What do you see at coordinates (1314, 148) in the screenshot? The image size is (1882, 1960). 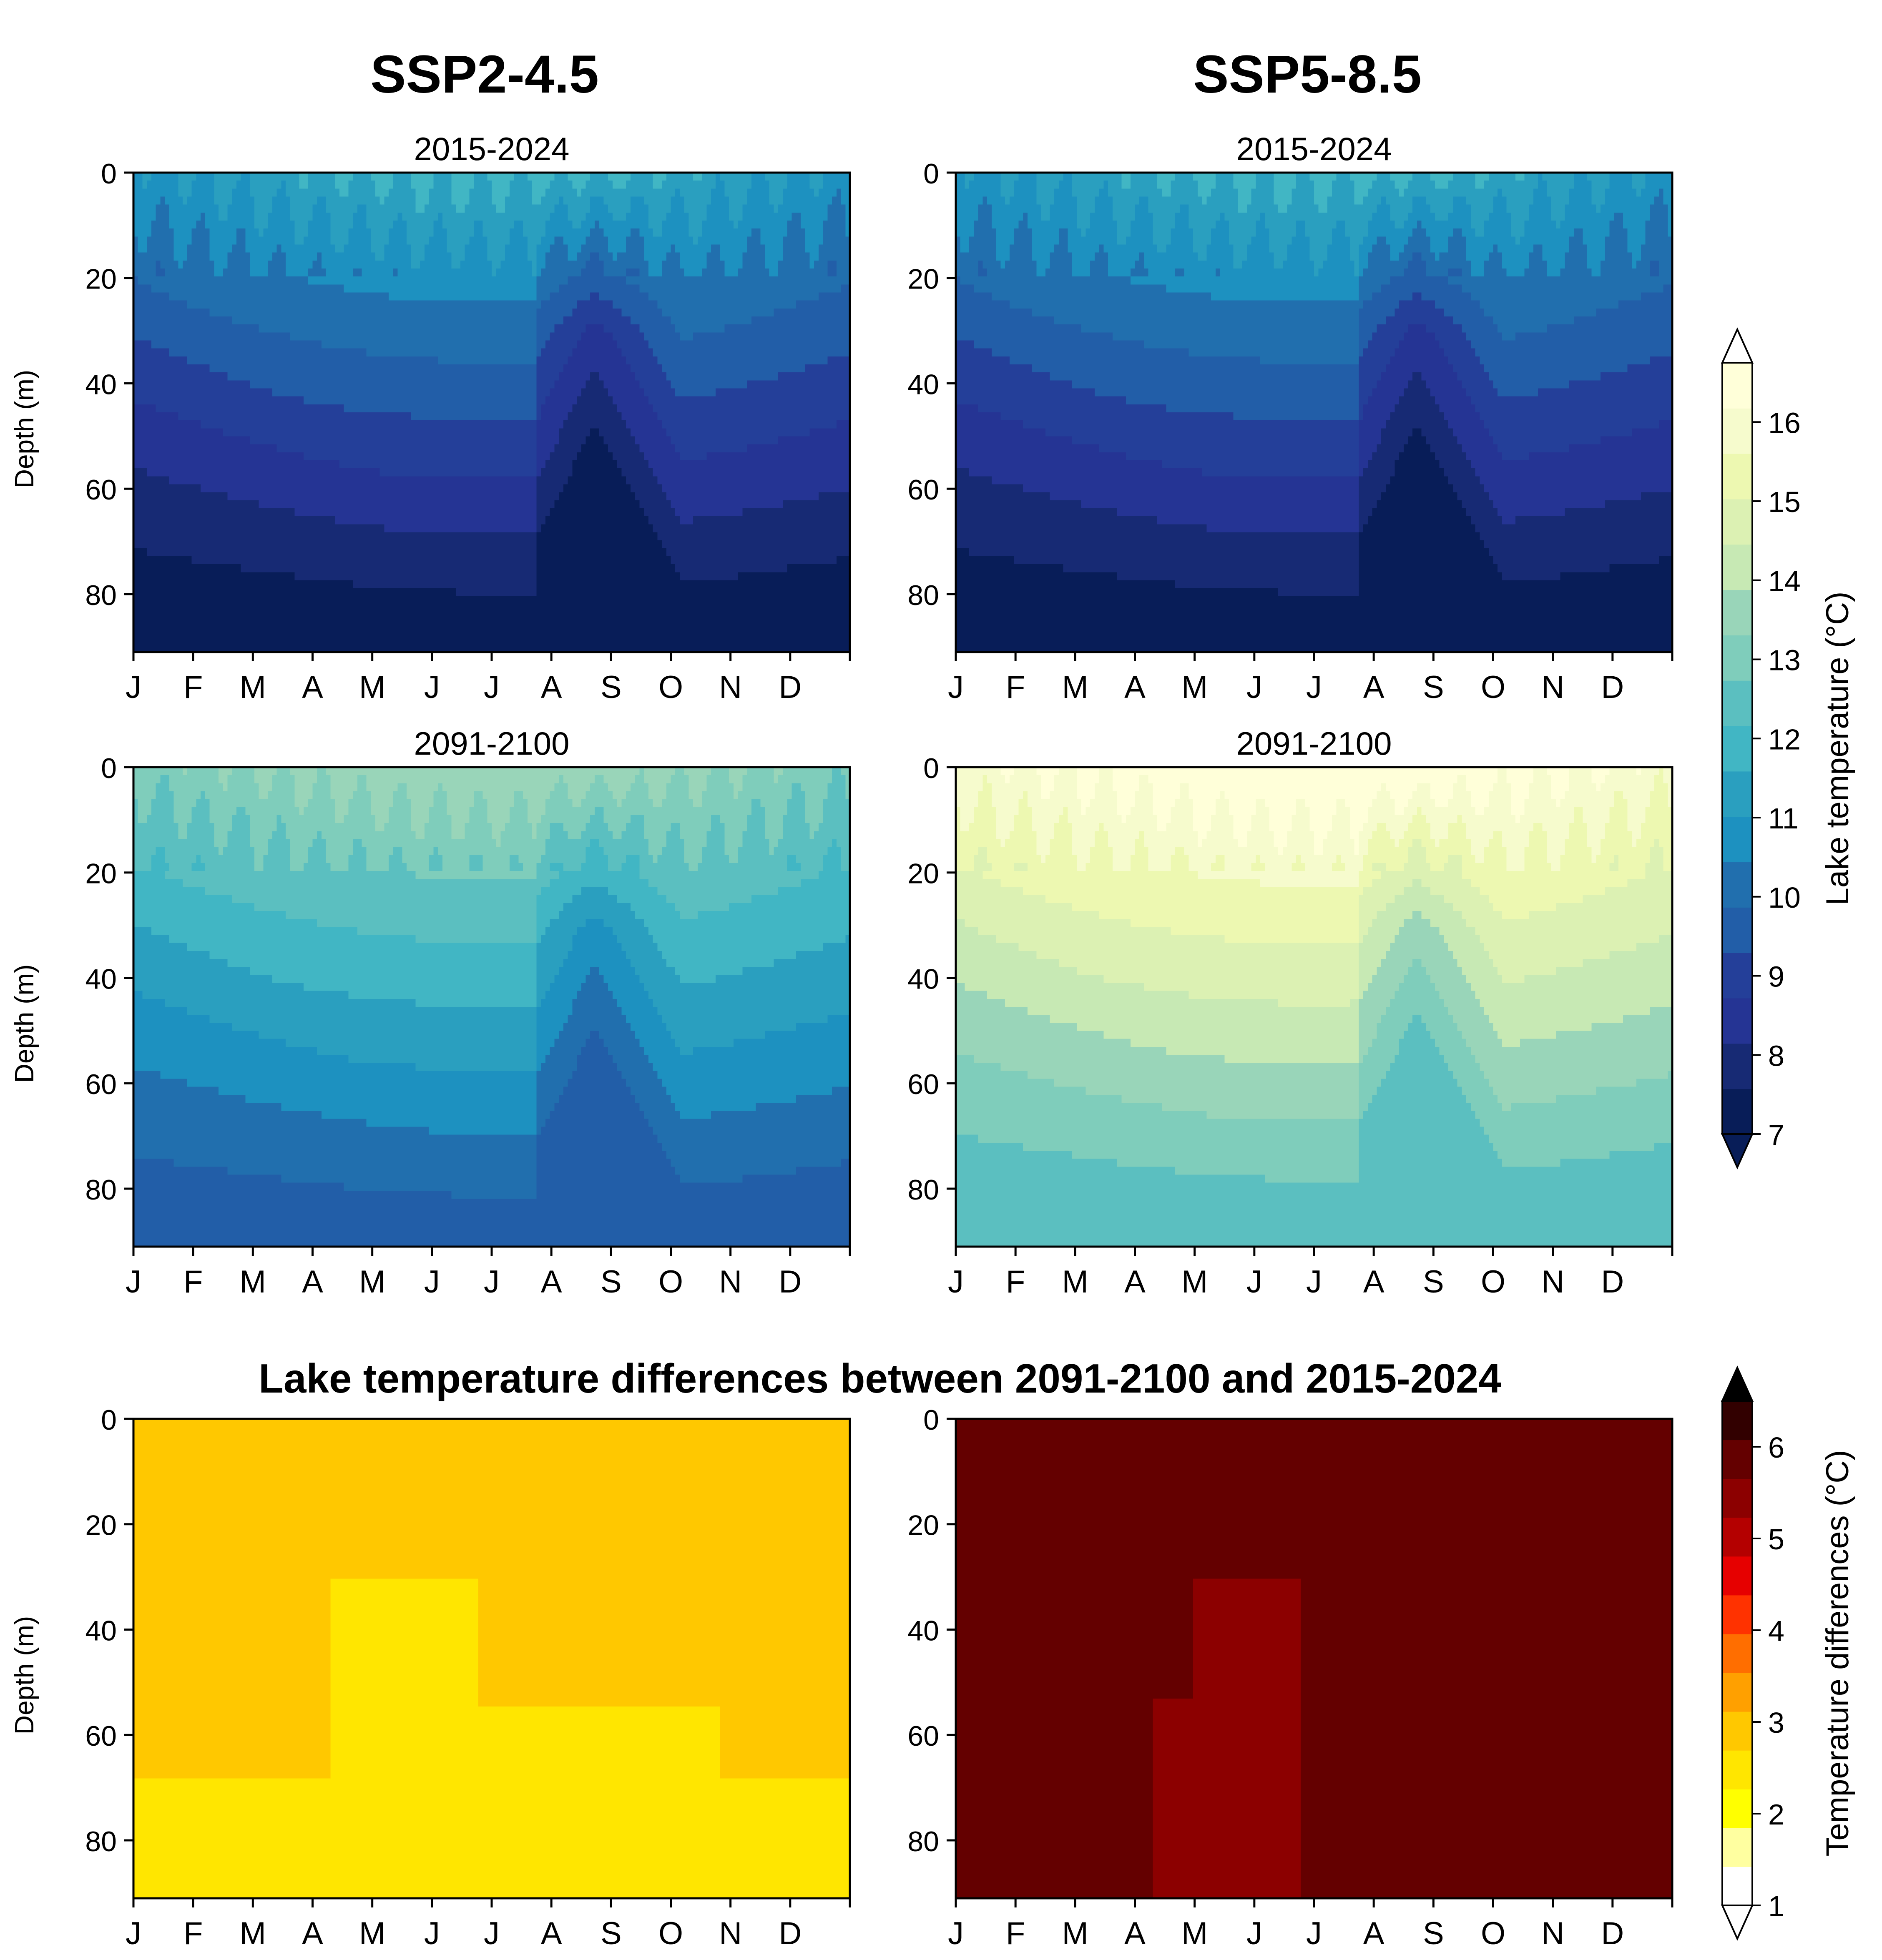 I see `panel-title: 2015-2024` at bounding box center [1314, 148].